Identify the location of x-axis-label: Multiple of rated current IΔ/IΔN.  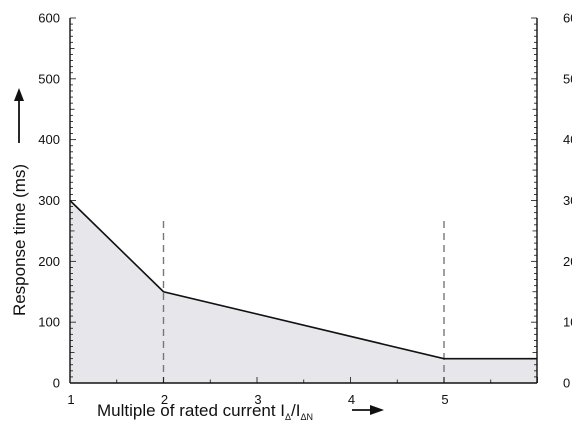
(205, 411).